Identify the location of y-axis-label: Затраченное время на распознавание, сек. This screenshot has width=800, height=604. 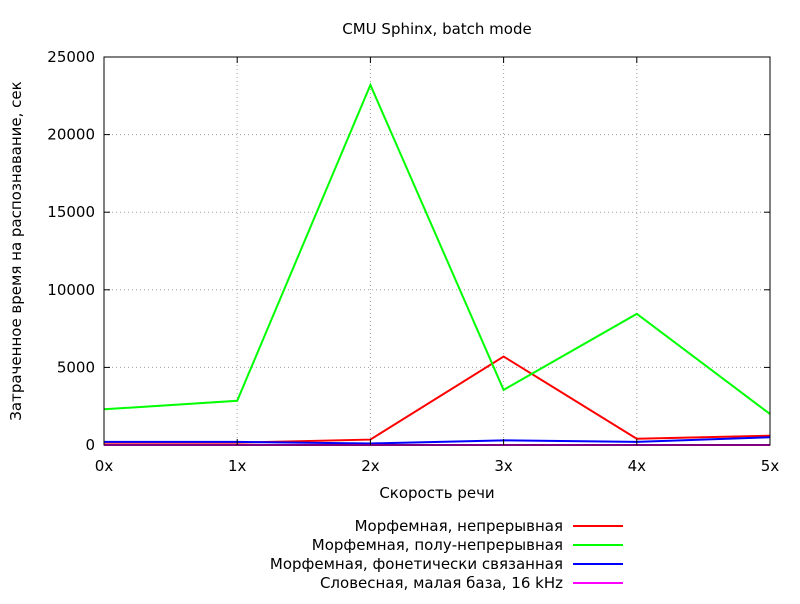
(16, 250).